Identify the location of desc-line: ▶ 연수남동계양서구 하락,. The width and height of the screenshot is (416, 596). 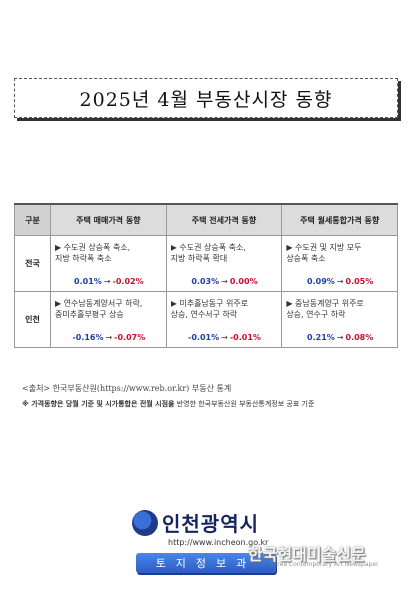
(99, 303).